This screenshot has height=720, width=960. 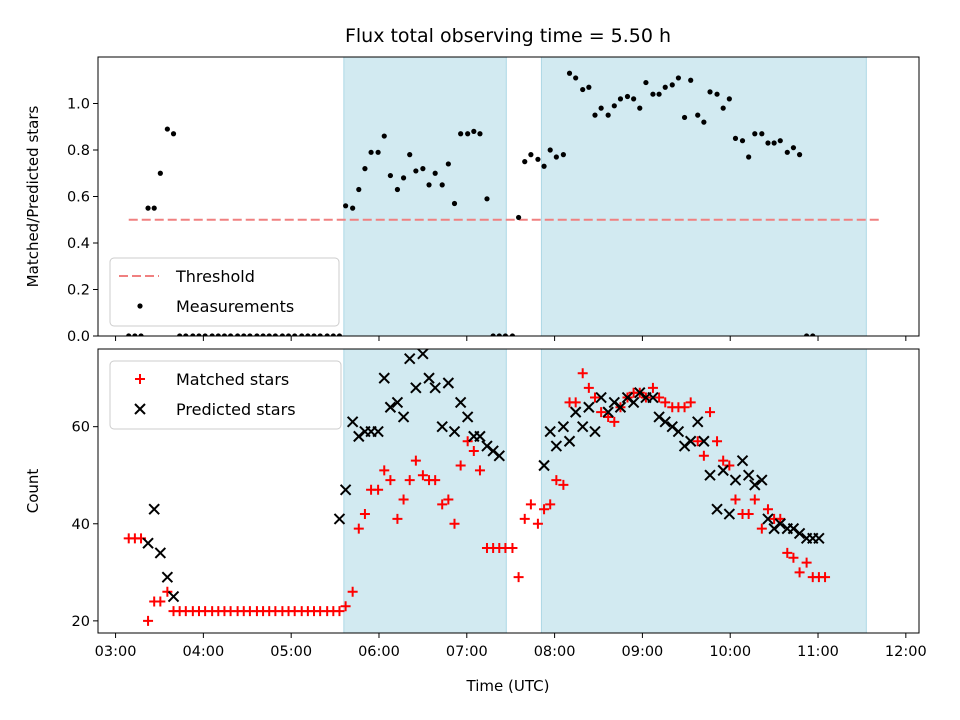 What do you see at coordinates (203, 652) in the screenshot?
I see `x-tick-label-4: 04:00` at bounding box center [203, 652].